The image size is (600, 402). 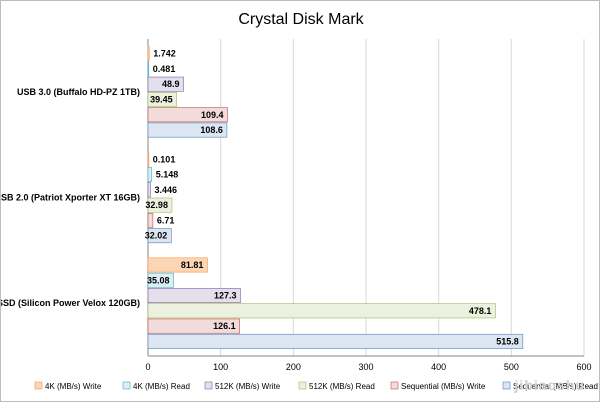 What do you see at coordinates (156, 205) in the screenshot?
I see `data-label: 32.98` at bounding box center [156, 205].